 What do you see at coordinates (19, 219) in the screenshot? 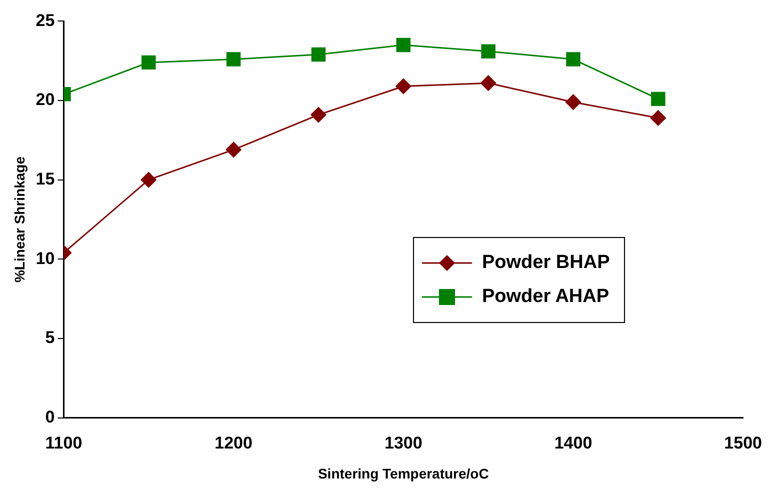
I see `y-axis-title: %Linear Shrinkage` at bounding box center [19, 219].